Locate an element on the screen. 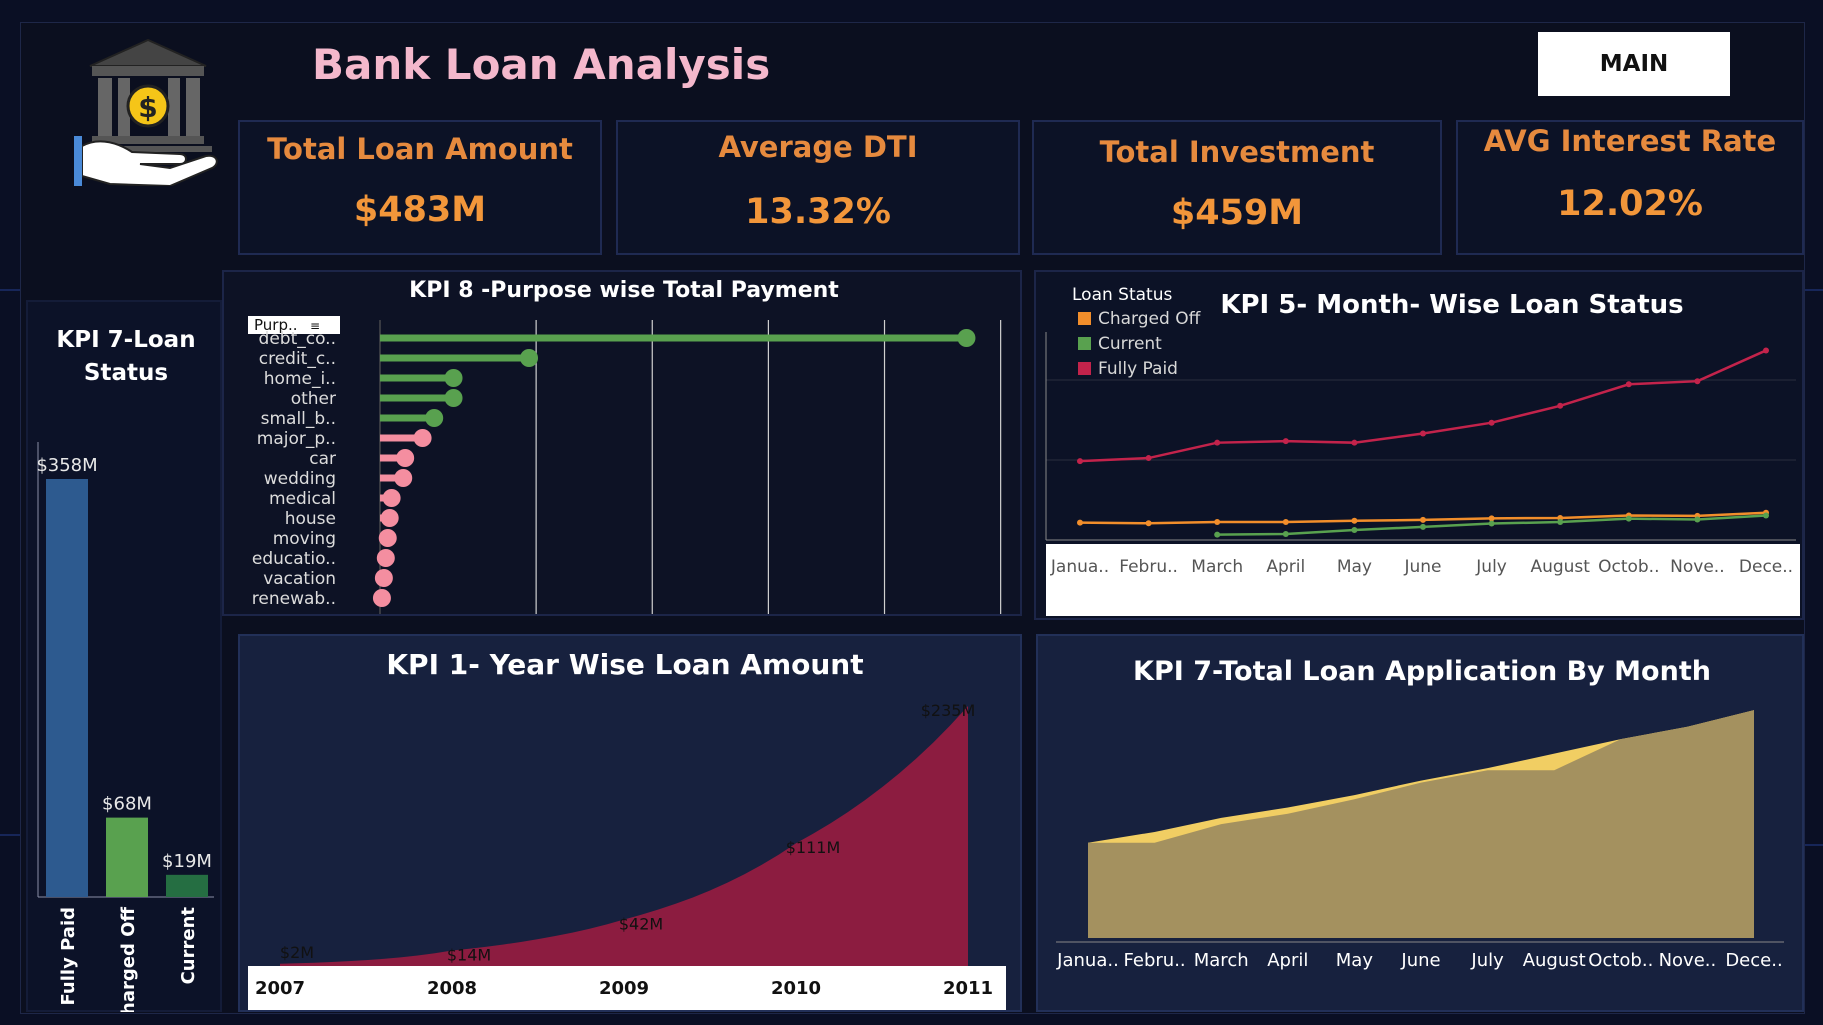 This screenshot has width=1823, height=1025. loan-status-title-line1: KPI 7-Loan is located at coordinates (126, 340).